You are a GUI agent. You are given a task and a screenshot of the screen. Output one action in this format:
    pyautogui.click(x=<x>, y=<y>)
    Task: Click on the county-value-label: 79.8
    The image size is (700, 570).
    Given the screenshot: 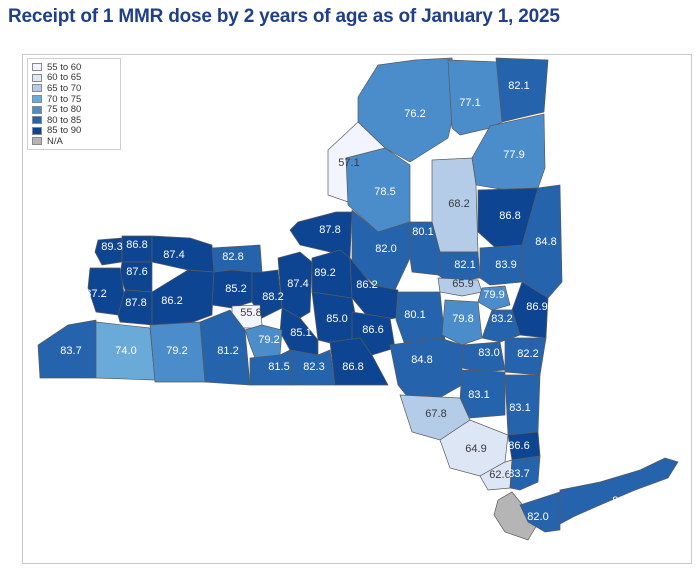 What is the action you would take?
    pyautogui.click(x=462, y=319)
    